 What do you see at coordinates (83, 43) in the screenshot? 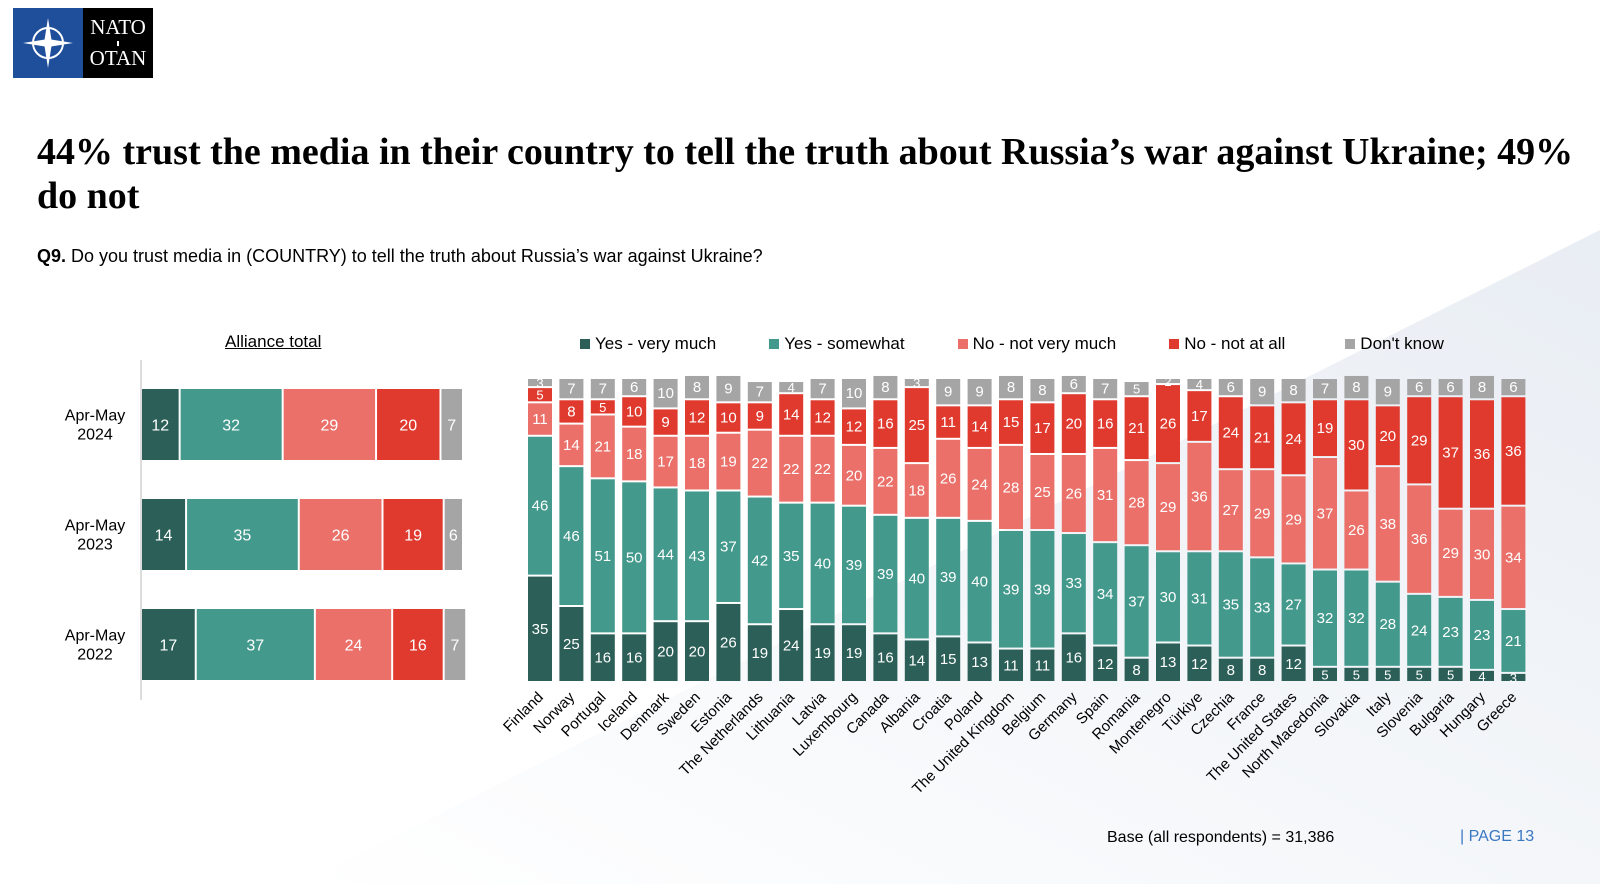
I see `nato-logo: NATO OTAN` at bounding box center [83, 43].